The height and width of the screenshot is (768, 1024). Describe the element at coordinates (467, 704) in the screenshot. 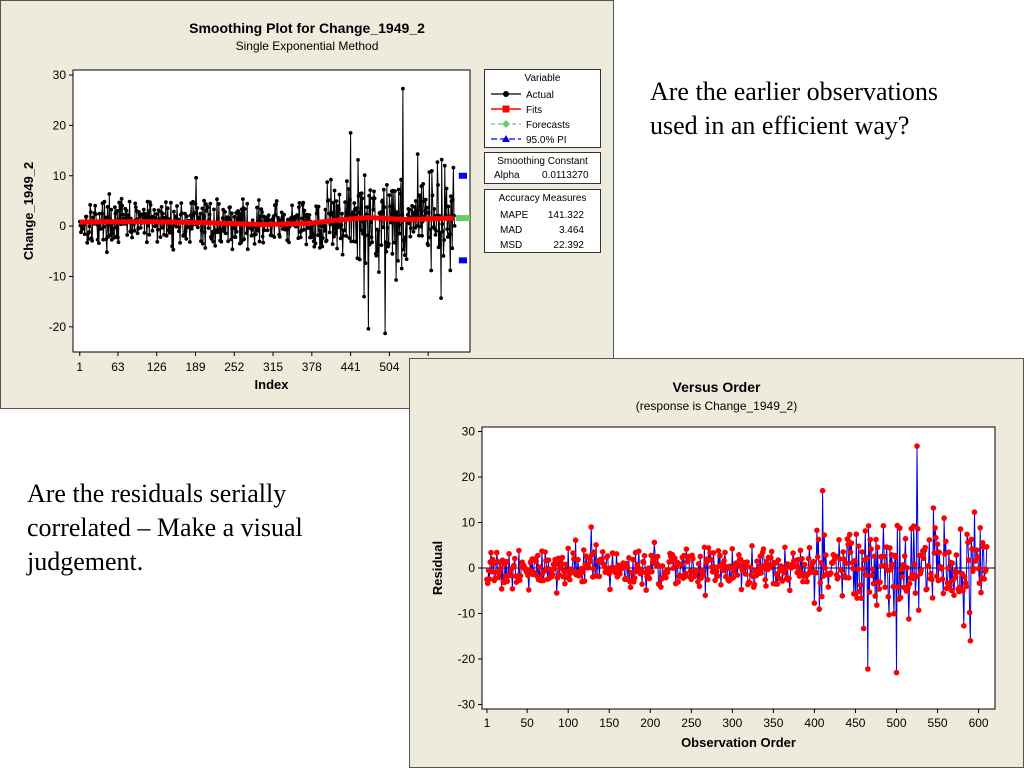

I see `y-tick-label: -30` at that location.